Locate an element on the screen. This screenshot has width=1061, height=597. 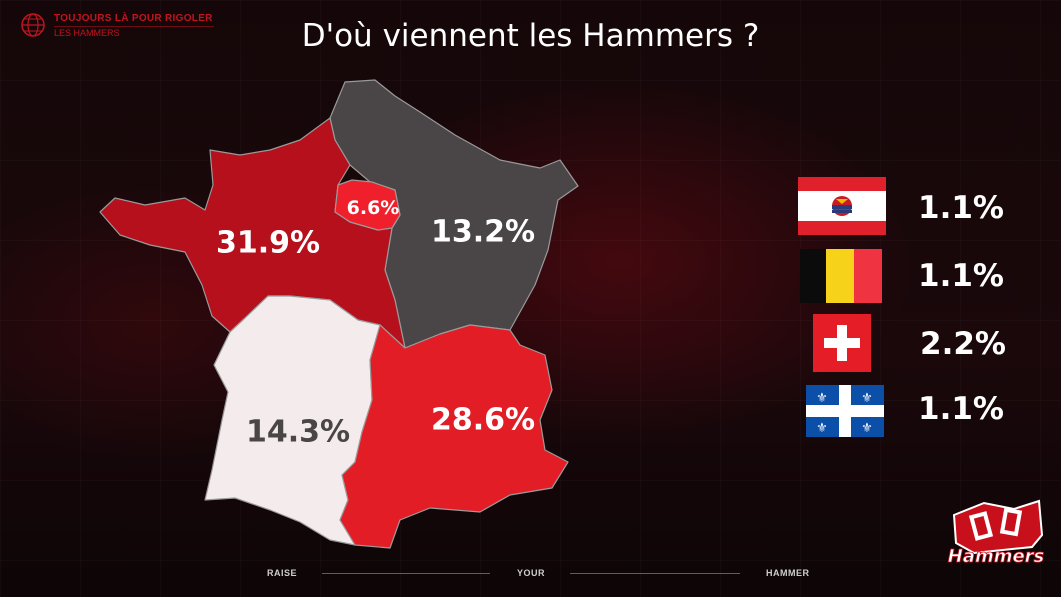
region-sud-est is located at coordinates (454, 436).